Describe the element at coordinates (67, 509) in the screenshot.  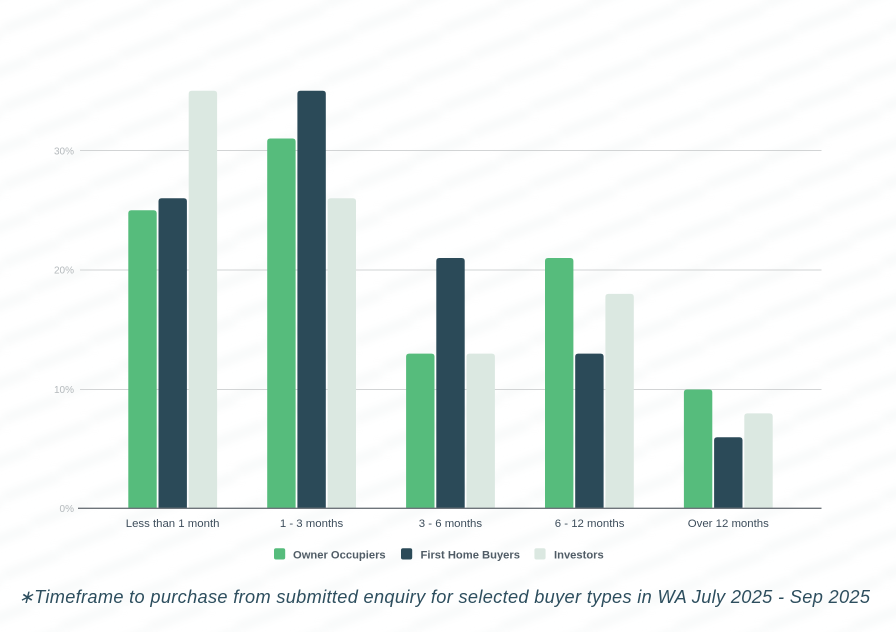
I see `svg-text: 0%` at that location.